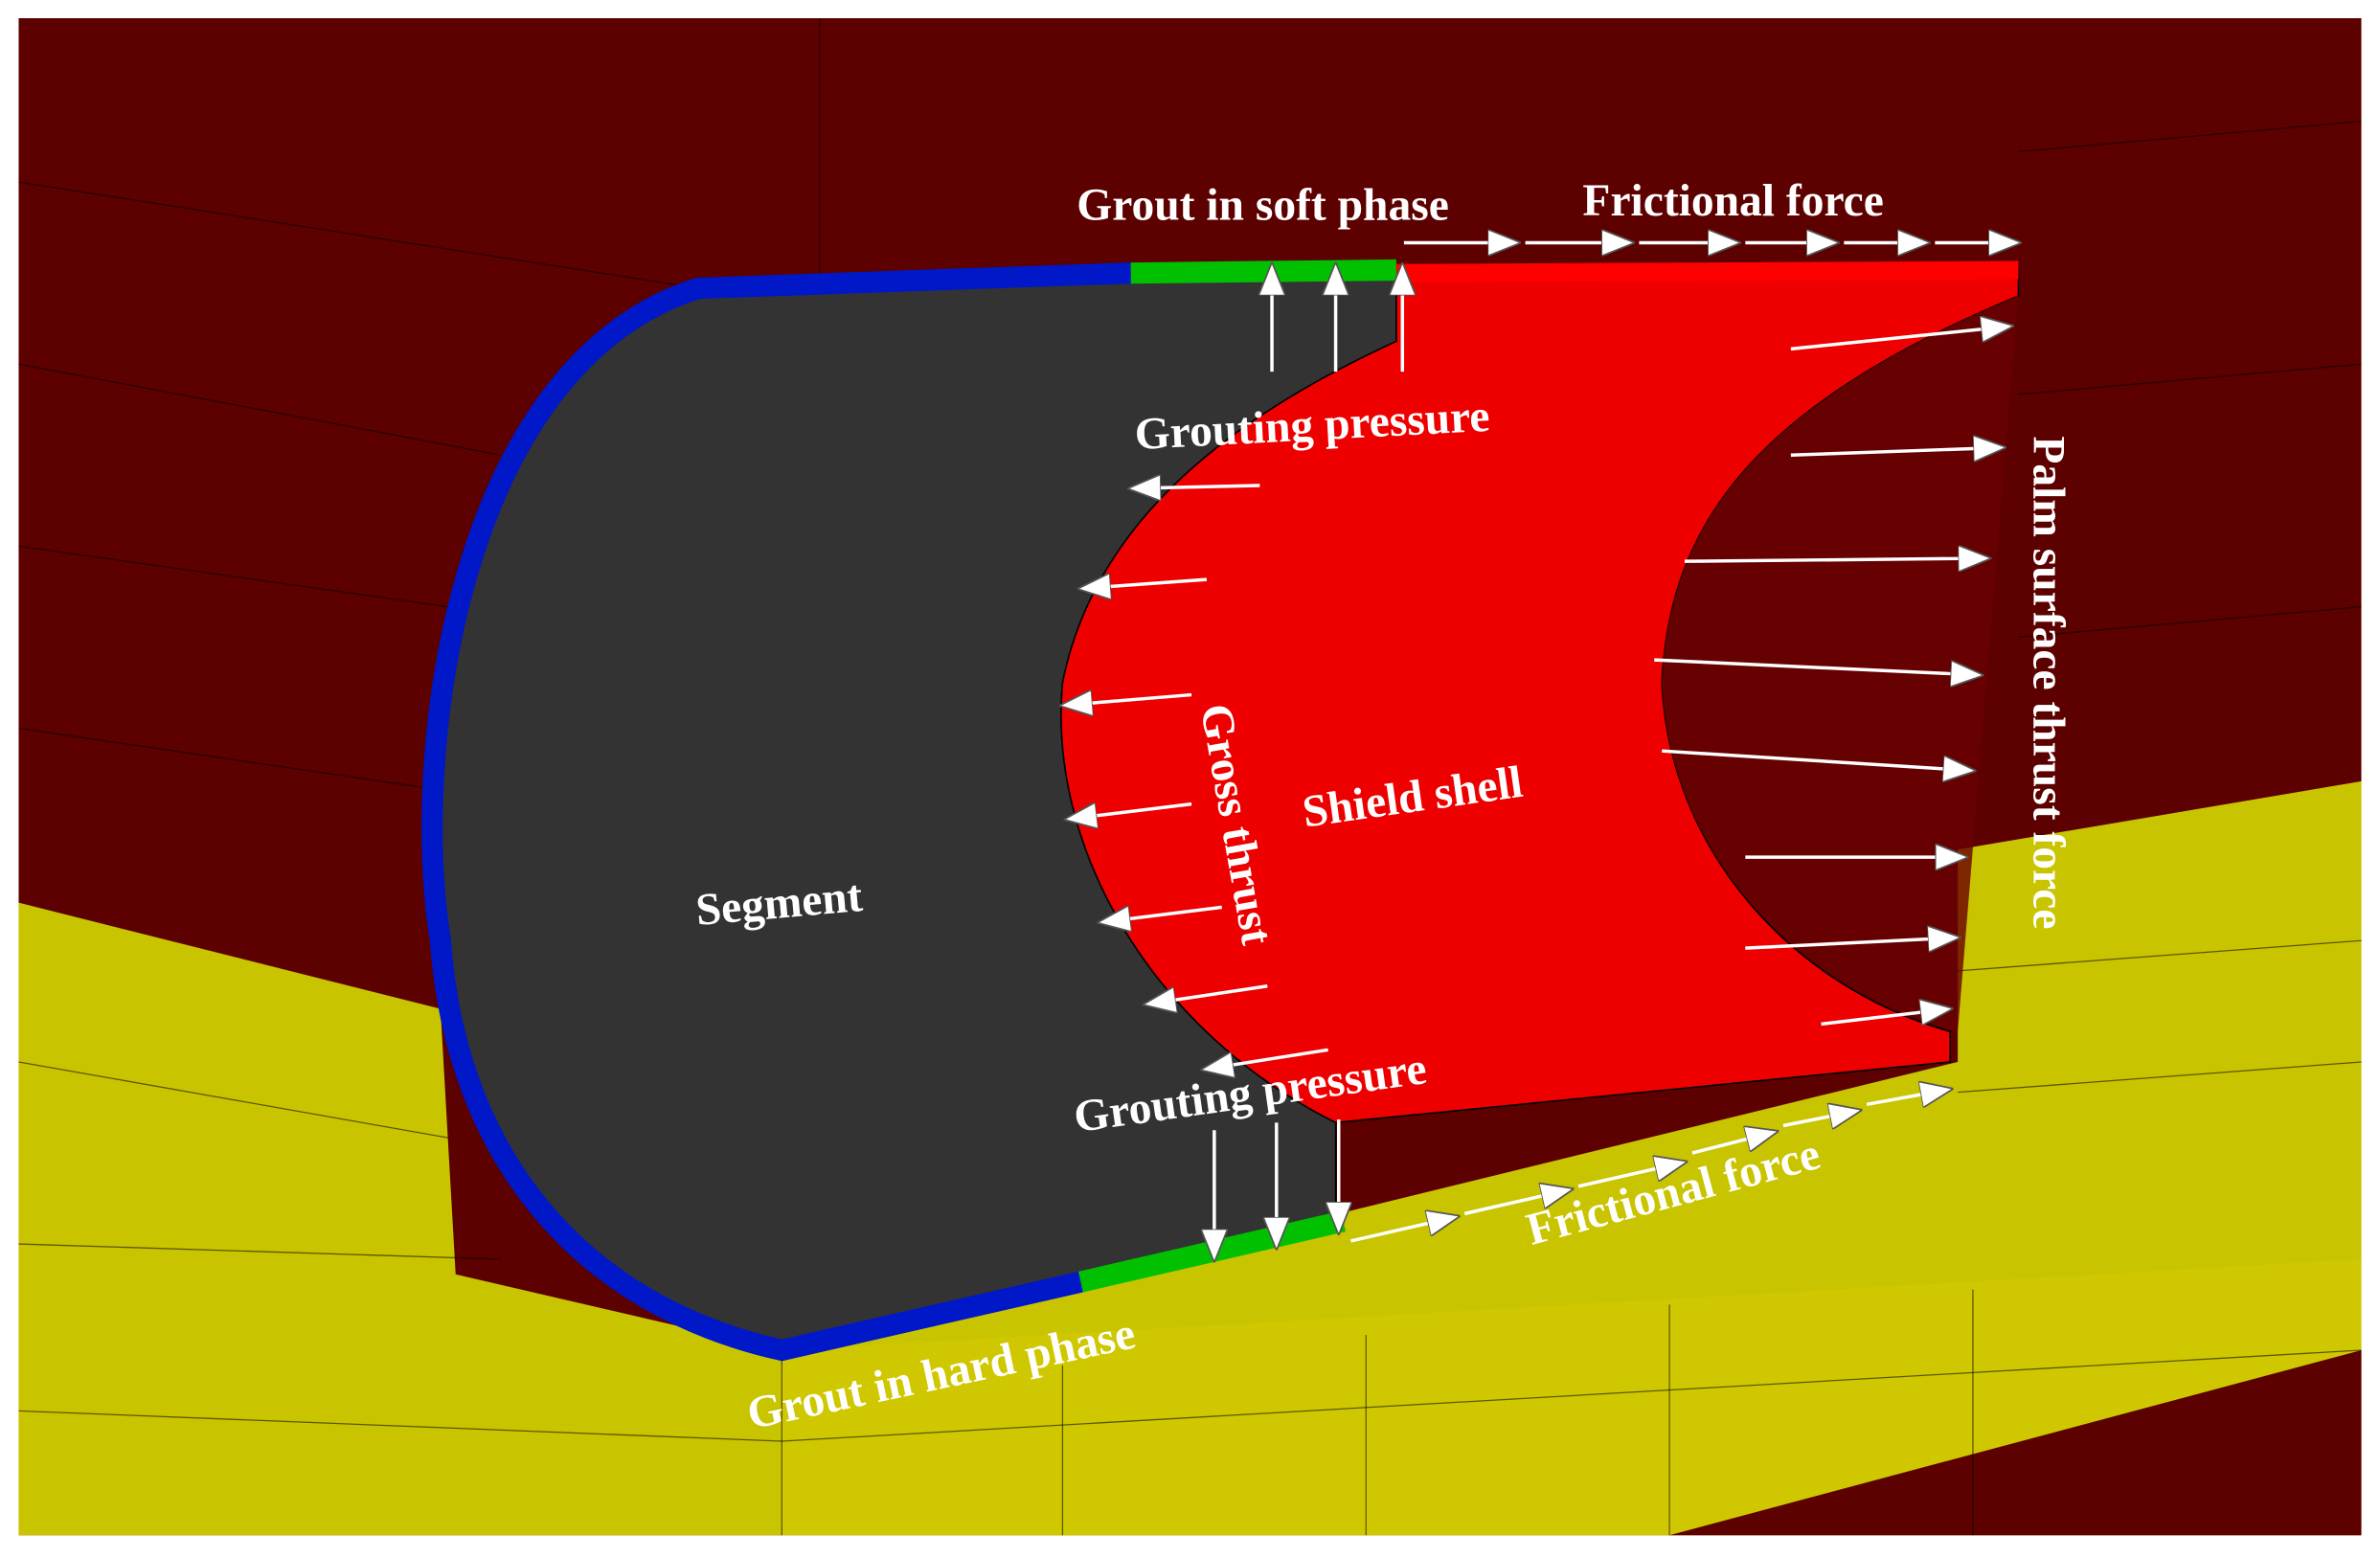 The image size is (2380, 1558). What do you see at coordinates (1732, 201) in the screenshot?
I see `label: Frictional force` at bounding box center [1732, 201].